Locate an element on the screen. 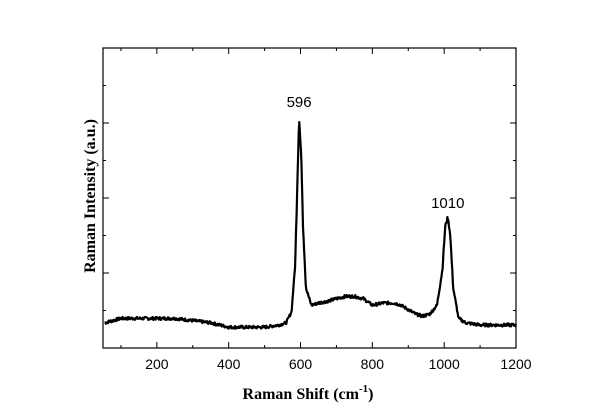 Image resolution: width=600 pixels, height=417 pixels. x-tick-labels: 200 400 600 800 1000 1200 is located at coordinates (338, 364).